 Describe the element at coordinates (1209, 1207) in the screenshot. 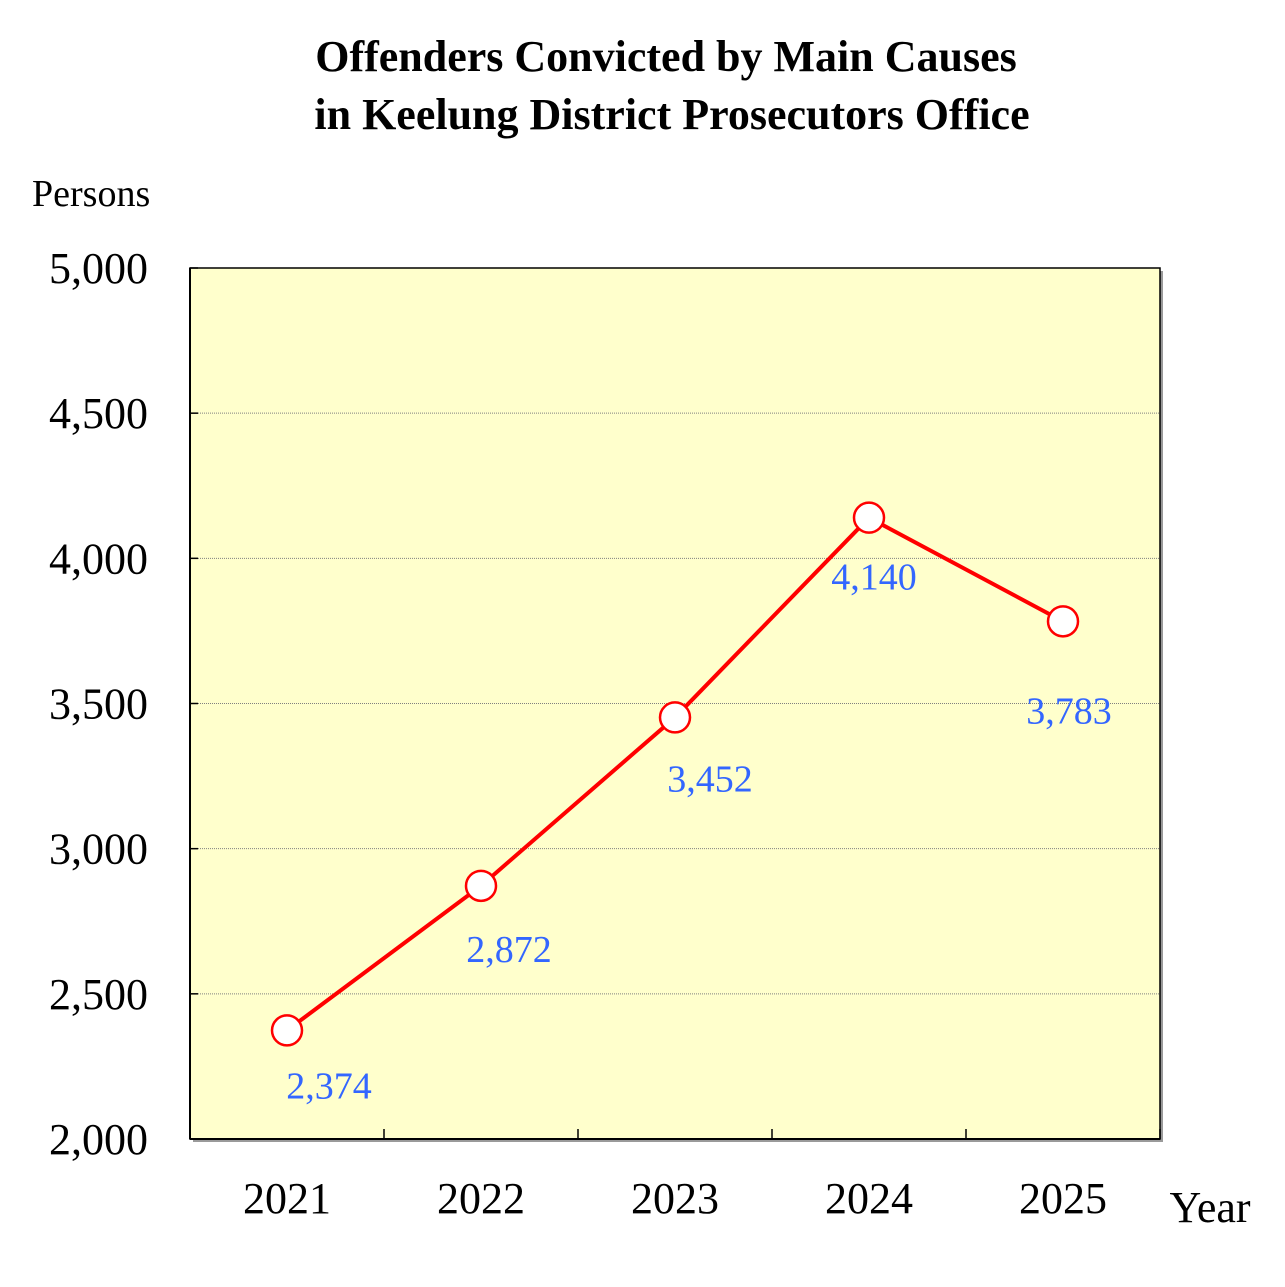

I see `x-axis-unit-label: Year` at that location.